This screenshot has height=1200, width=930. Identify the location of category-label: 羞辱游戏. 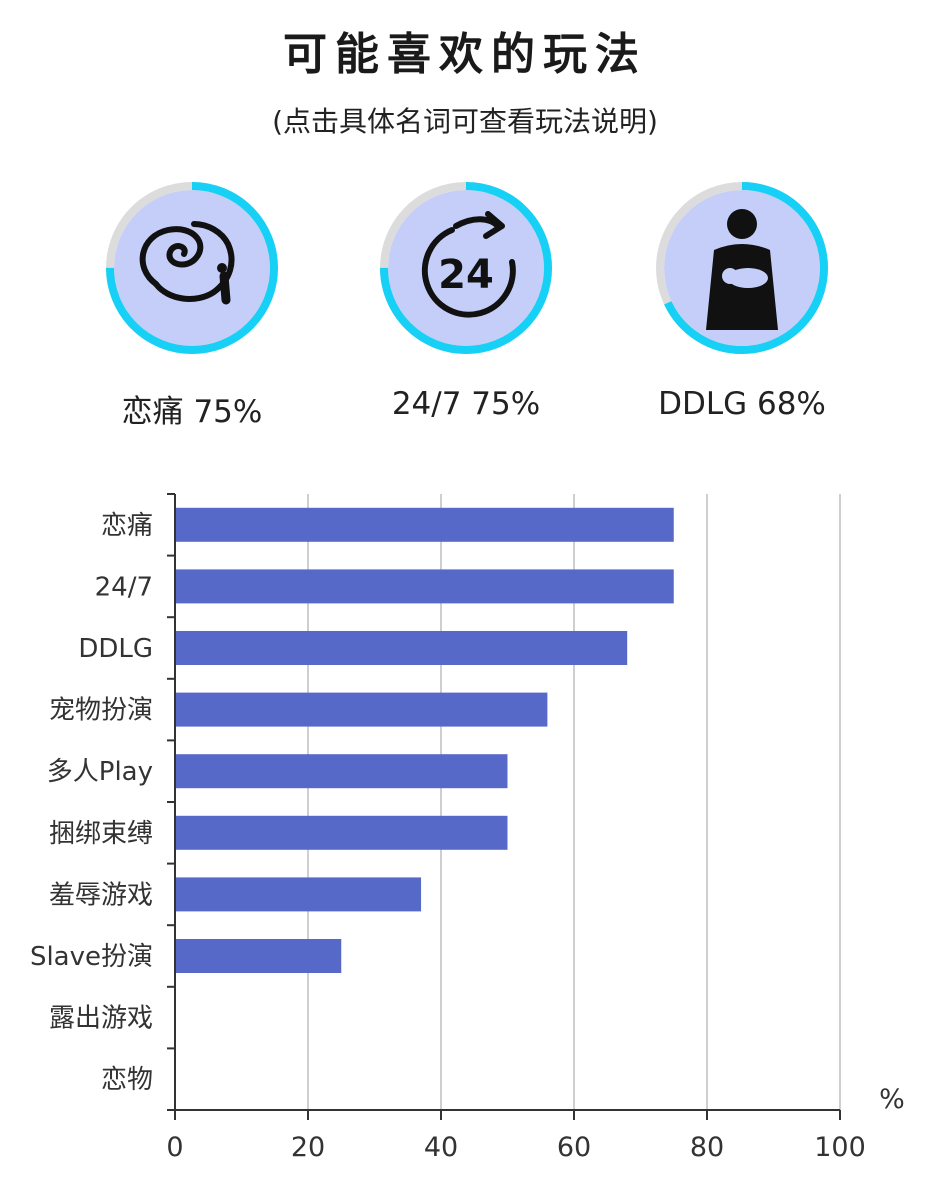
(101, 895).